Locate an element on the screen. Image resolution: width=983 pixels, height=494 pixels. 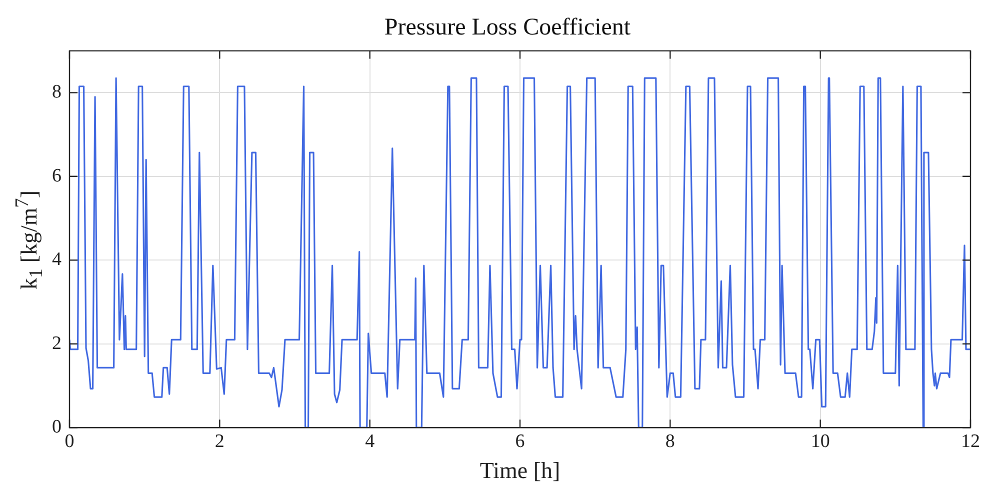
x-tick-label: 8 is located at coordinates (670, 441).